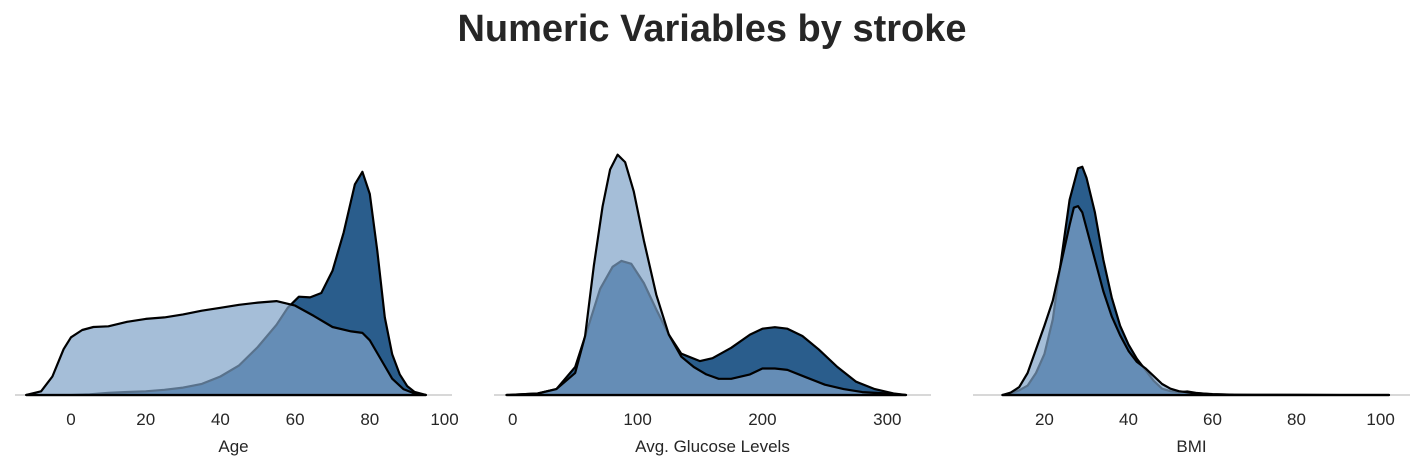 The image size is (1424, 470). What do you see at coordinates (762, 419) in the screenshot?
I see `x-tick-label: 200` at bounding box center [762, 419].